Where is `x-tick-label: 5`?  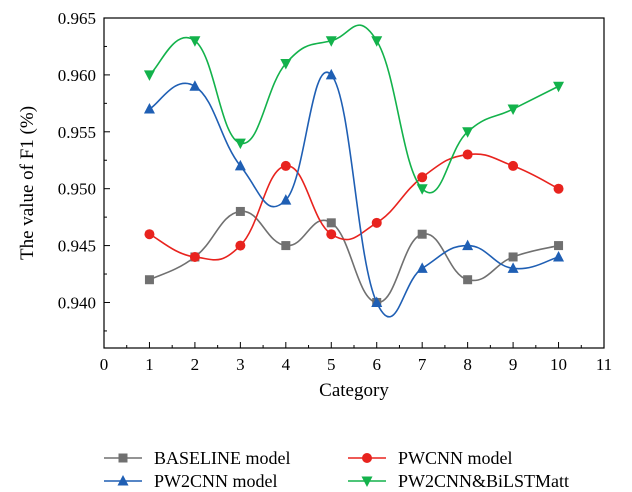
x-tick-label: 5 is located at coordinates (331, 364).